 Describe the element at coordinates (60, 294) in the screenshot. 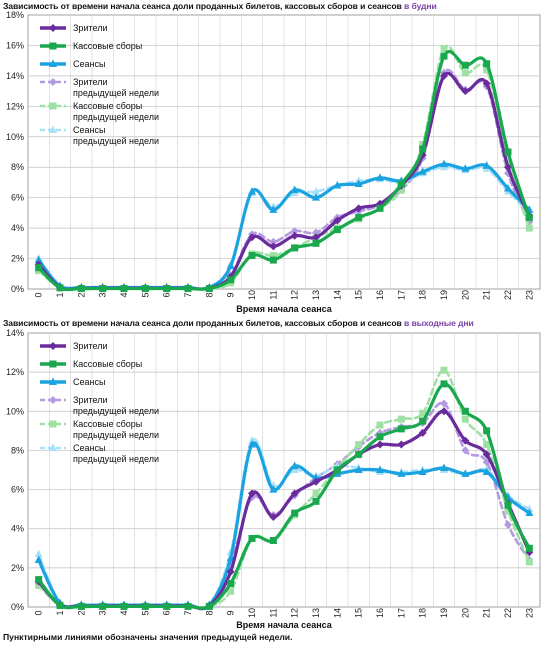

I see `x-tick-label: 1` at that location.